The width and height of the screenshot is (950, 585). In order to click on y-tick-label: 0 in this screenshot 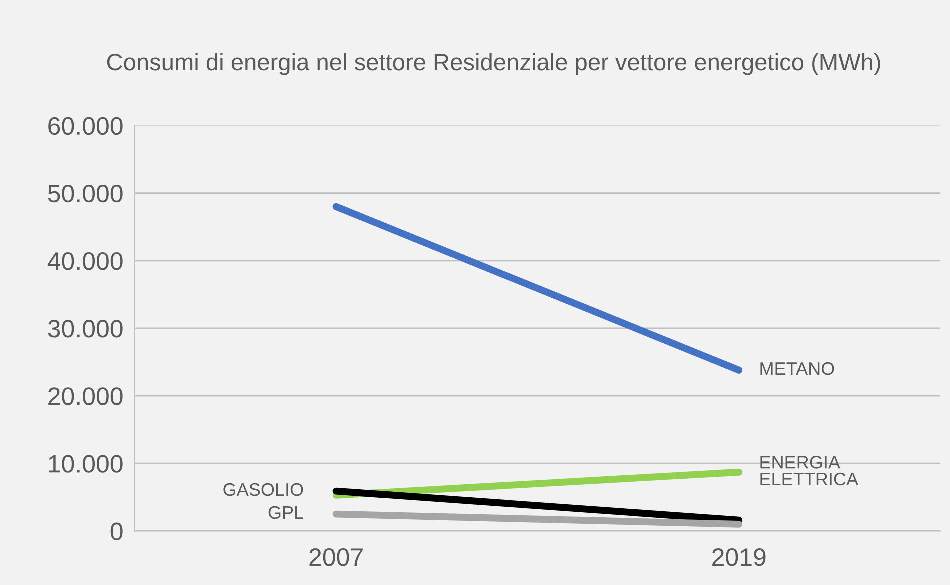, I will do `click(116, 531)`.